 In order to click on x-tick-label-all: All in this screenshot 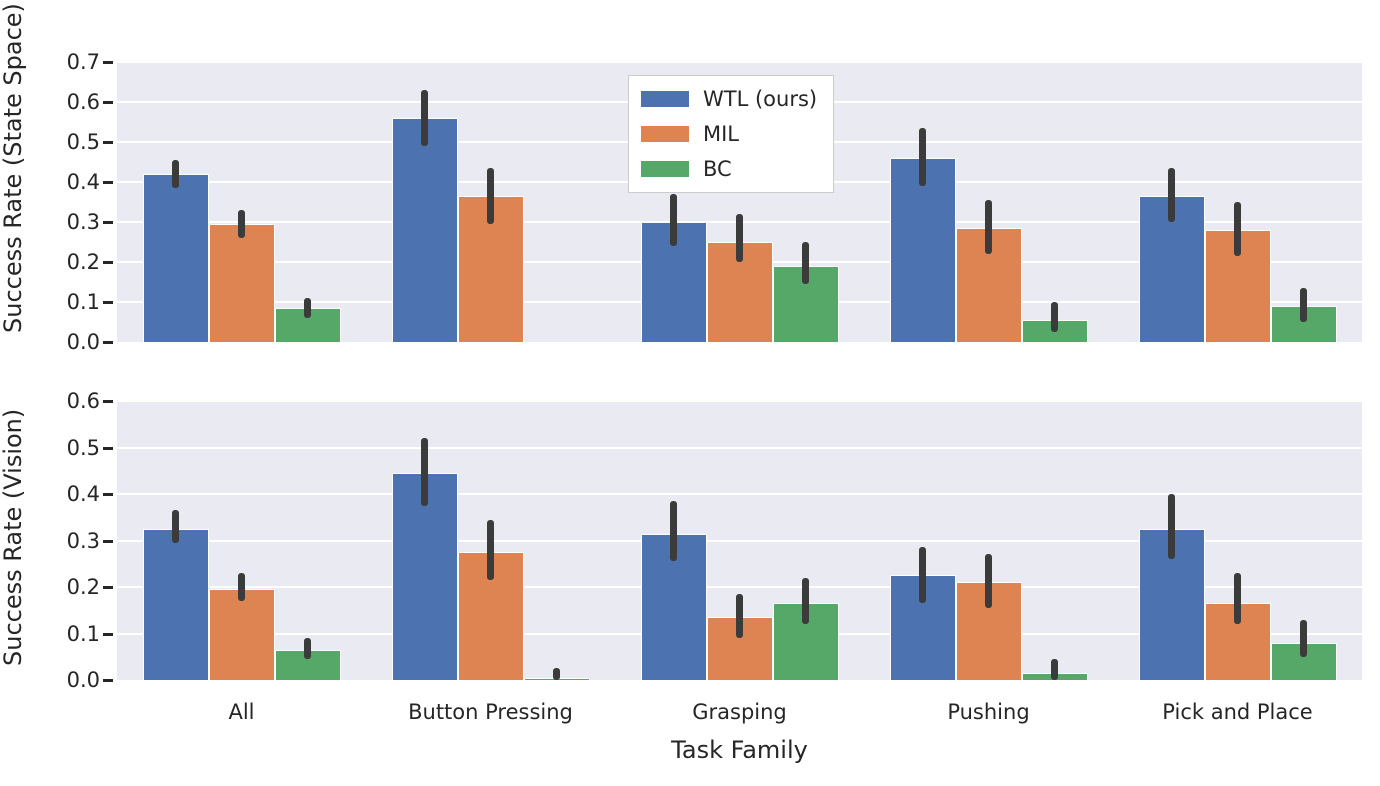, I will do `click(241, 712)`.